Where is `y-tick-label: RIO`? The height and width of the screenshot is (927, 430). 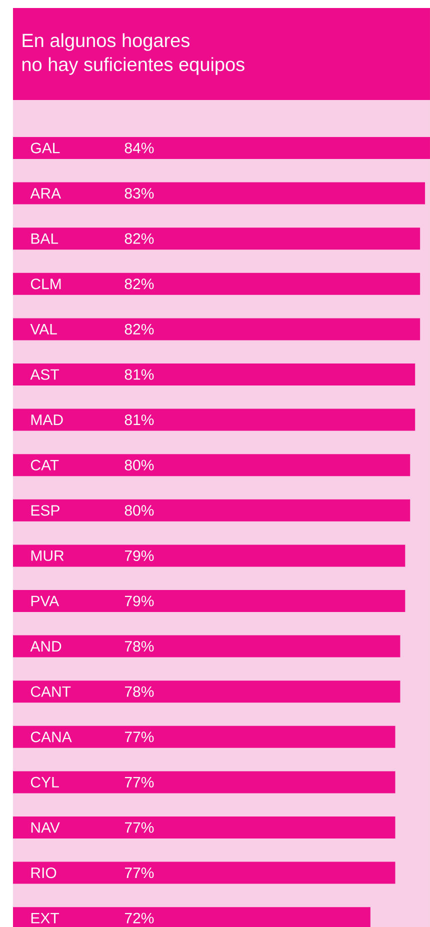 y-tick-label: RIO is located at coordinates (43, 872).